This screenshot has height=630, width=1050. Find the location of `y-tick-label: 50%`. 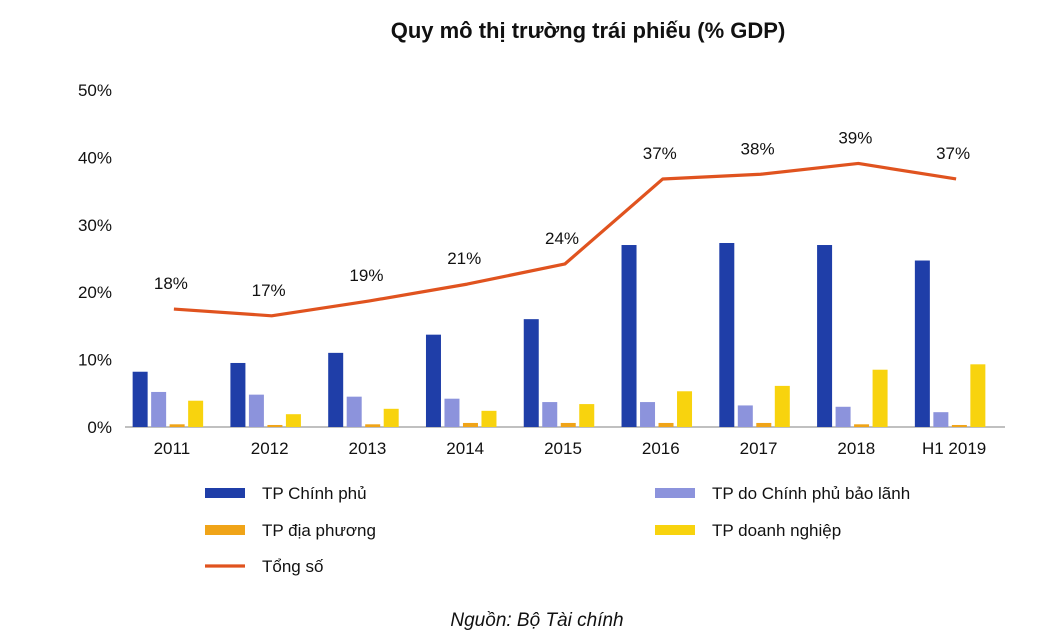

y-tick-label: 50% is located at coordinates (95, 90).